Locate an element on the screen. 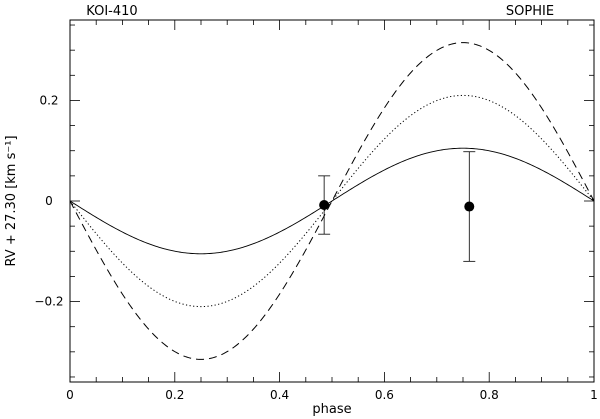  y-tick-label: 0.2 is located at coordinates (48, 100).